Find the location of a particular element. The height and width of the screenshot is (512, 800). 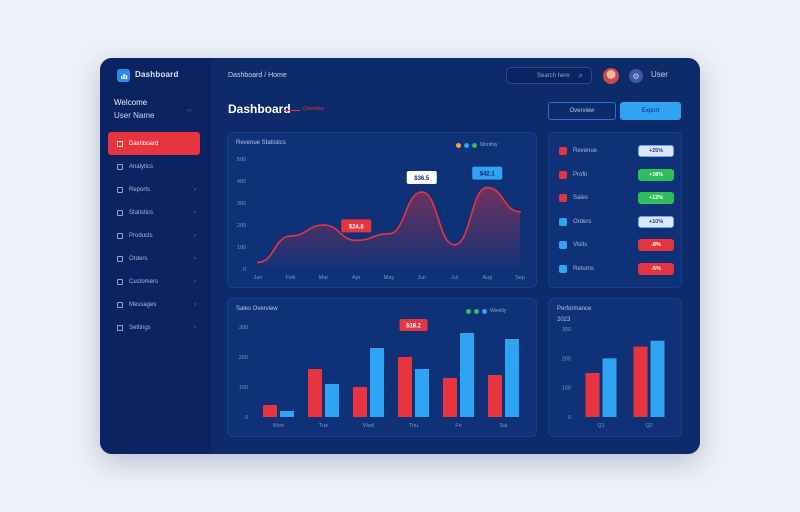

performance-chart-panel: Performance 2023 0 100 200 300 Q1 Q2 is located at coordinates (615, 367).